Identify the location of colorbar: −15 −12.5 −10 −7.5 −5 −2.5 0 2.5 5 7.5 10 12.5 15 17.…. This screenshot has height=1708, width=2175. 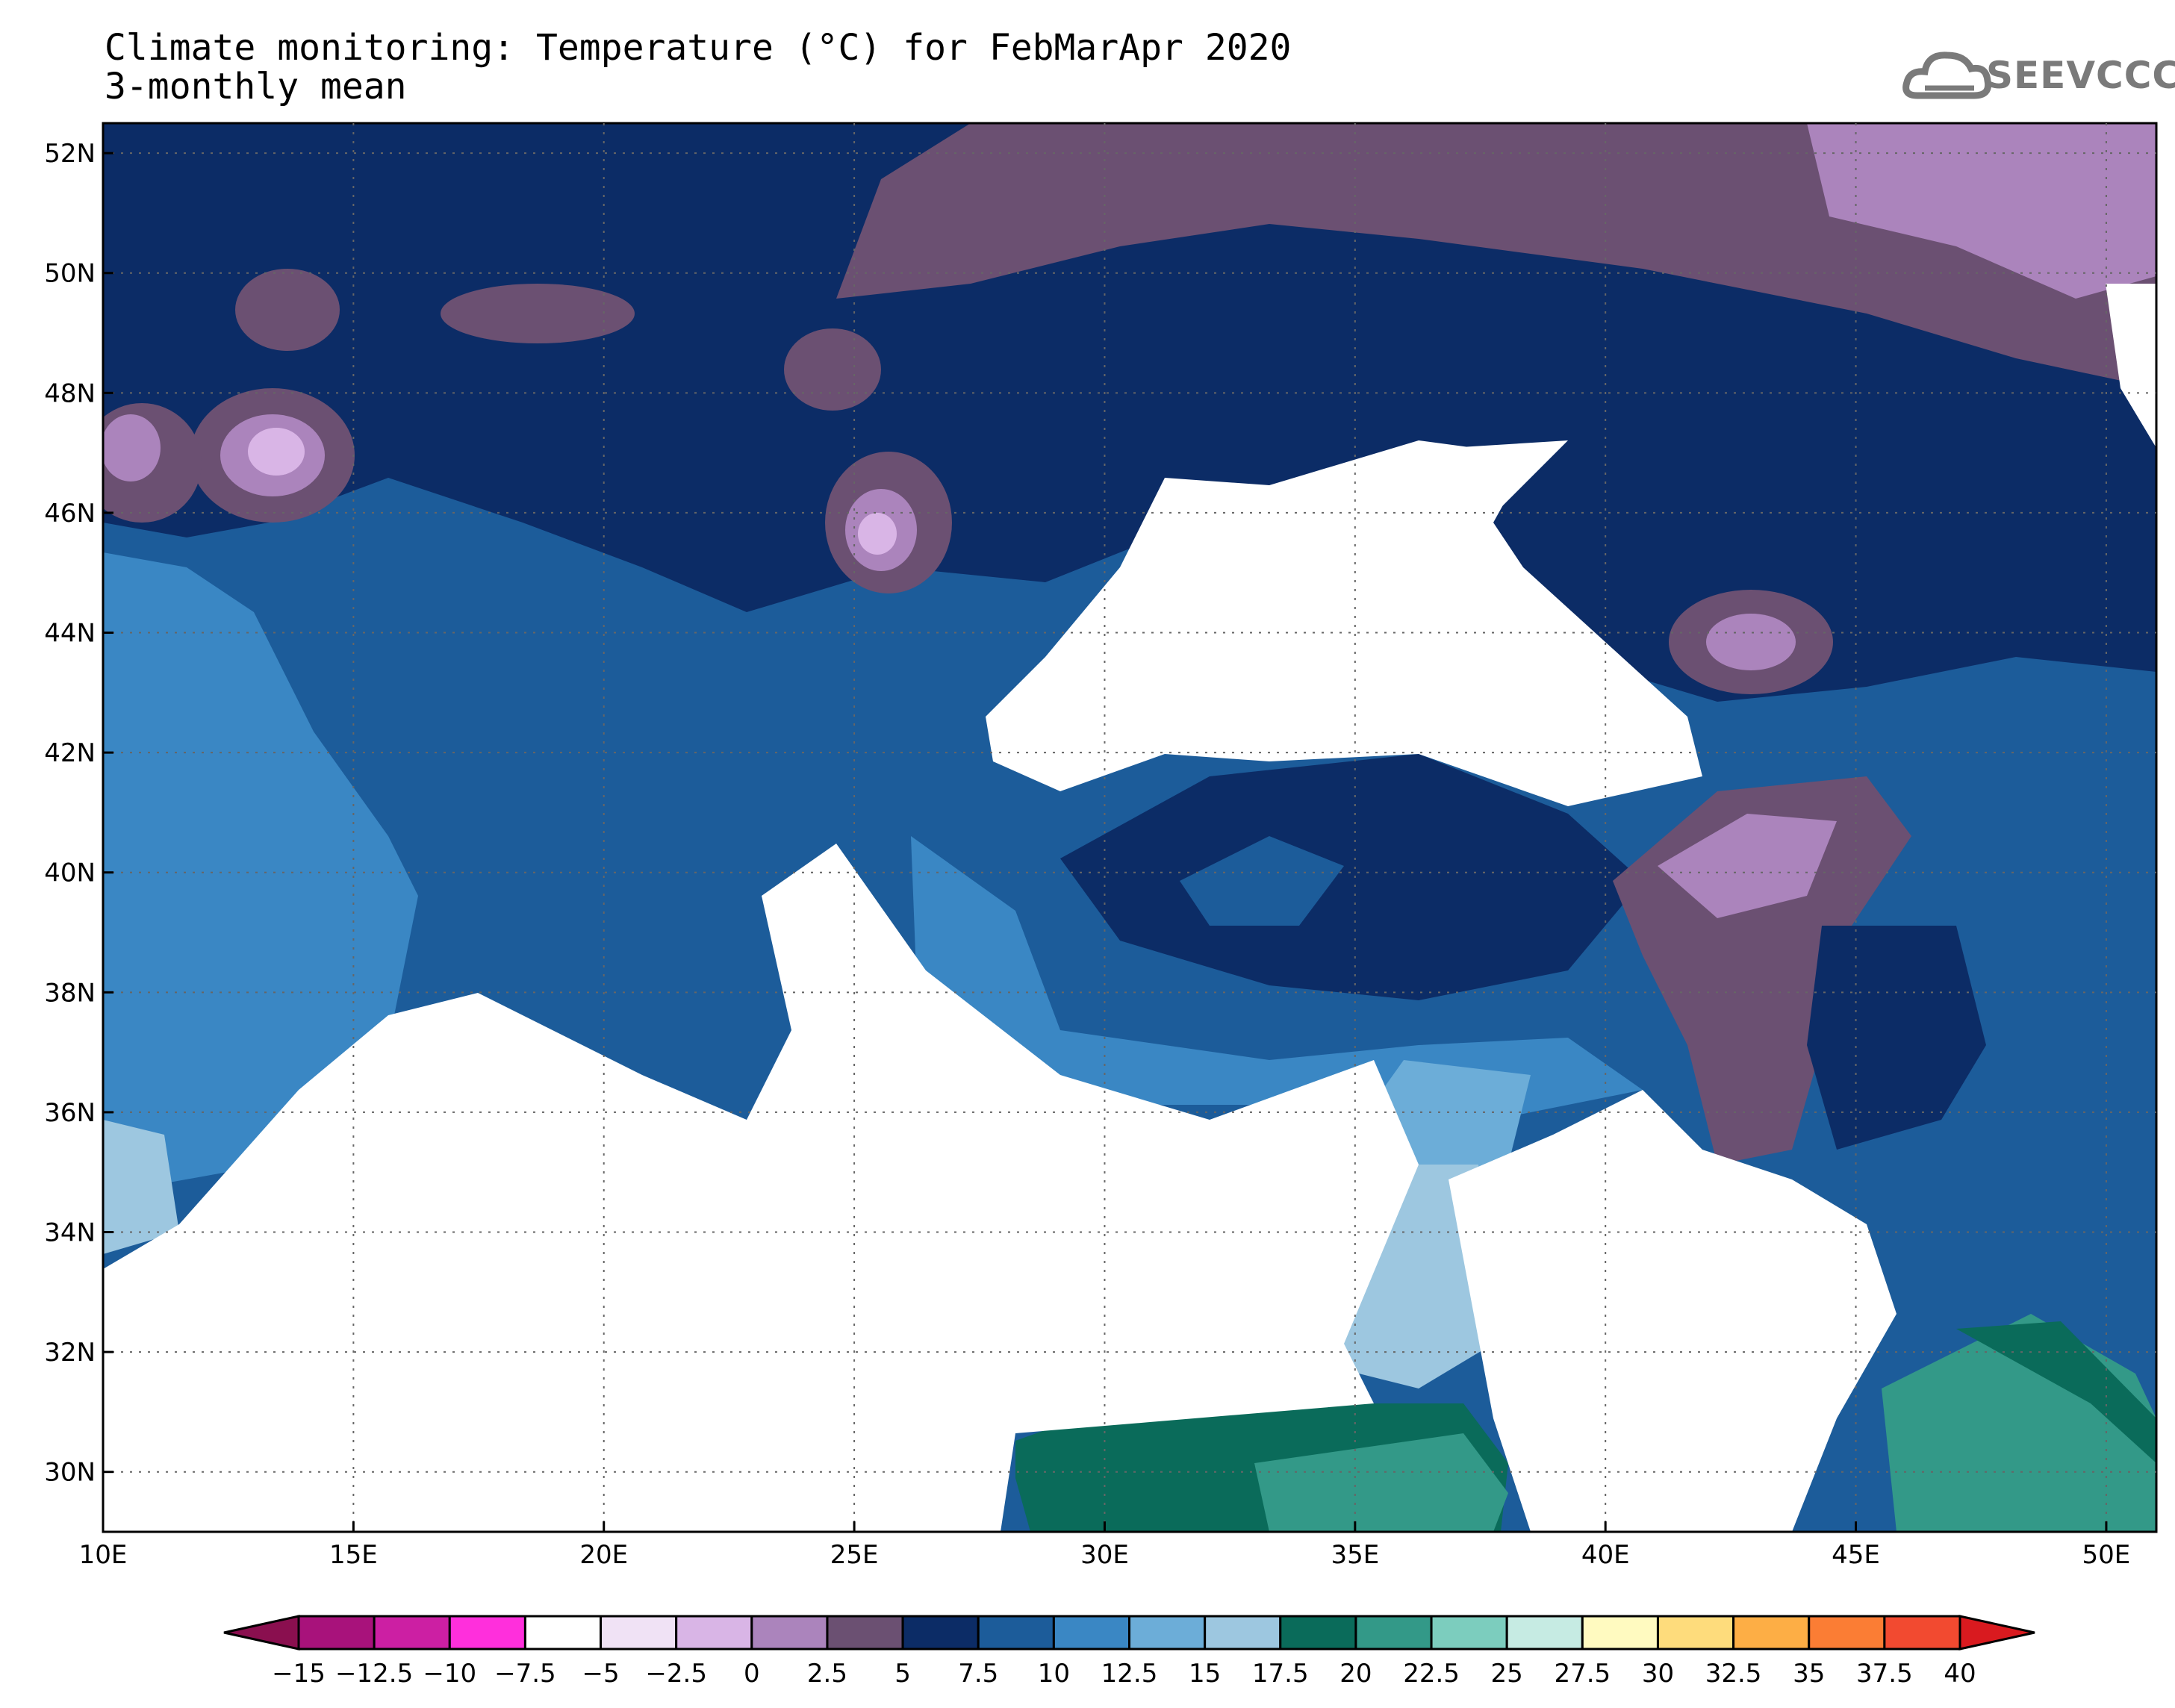
(1129, 1652).